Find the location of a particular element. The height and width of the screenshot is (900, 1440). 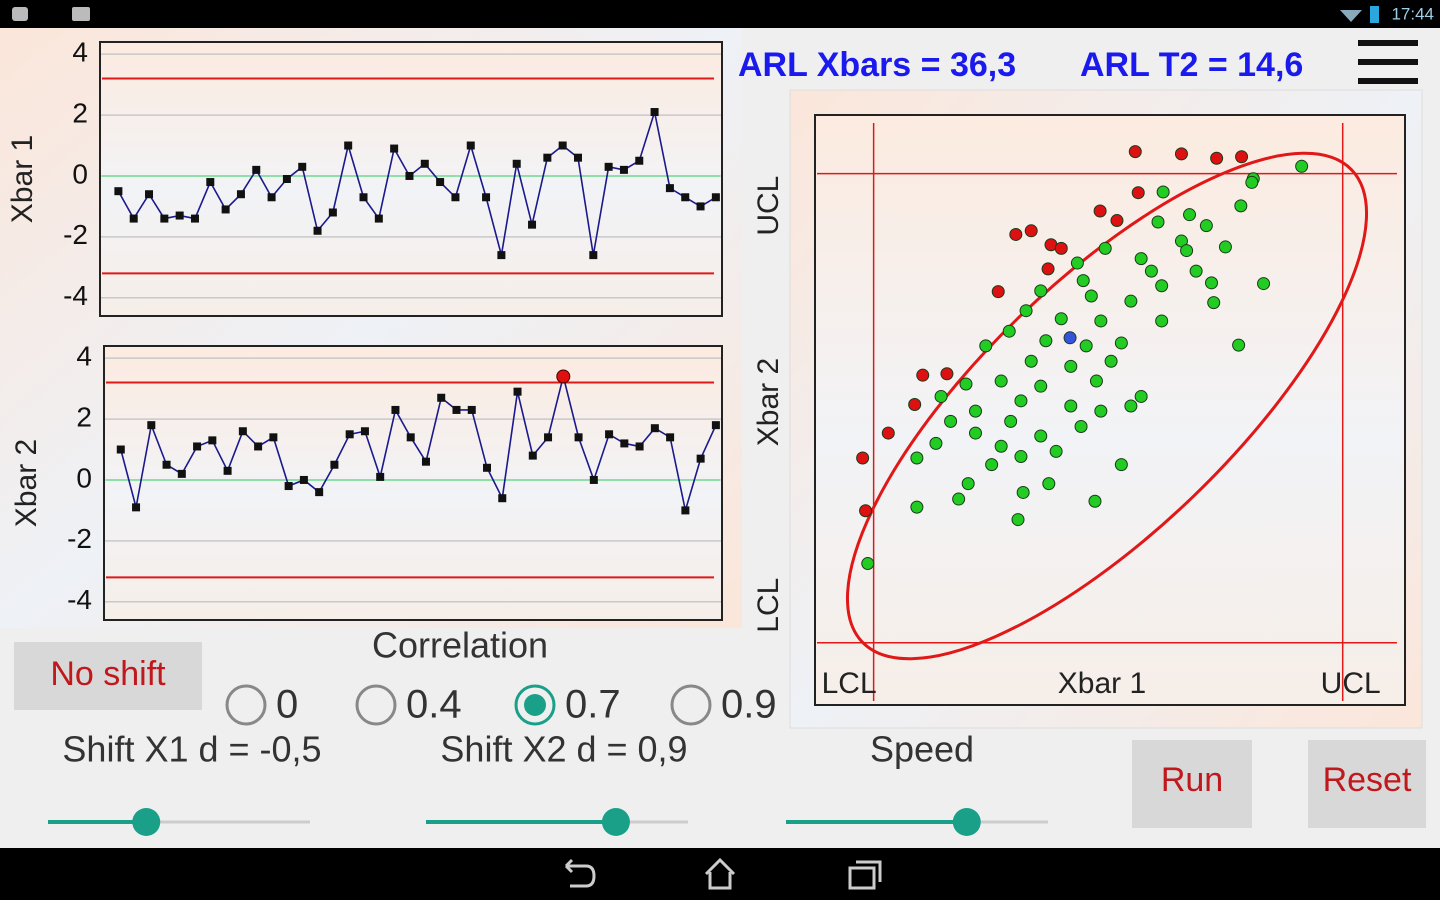

menu-button is located at coordinates (1388, 62).